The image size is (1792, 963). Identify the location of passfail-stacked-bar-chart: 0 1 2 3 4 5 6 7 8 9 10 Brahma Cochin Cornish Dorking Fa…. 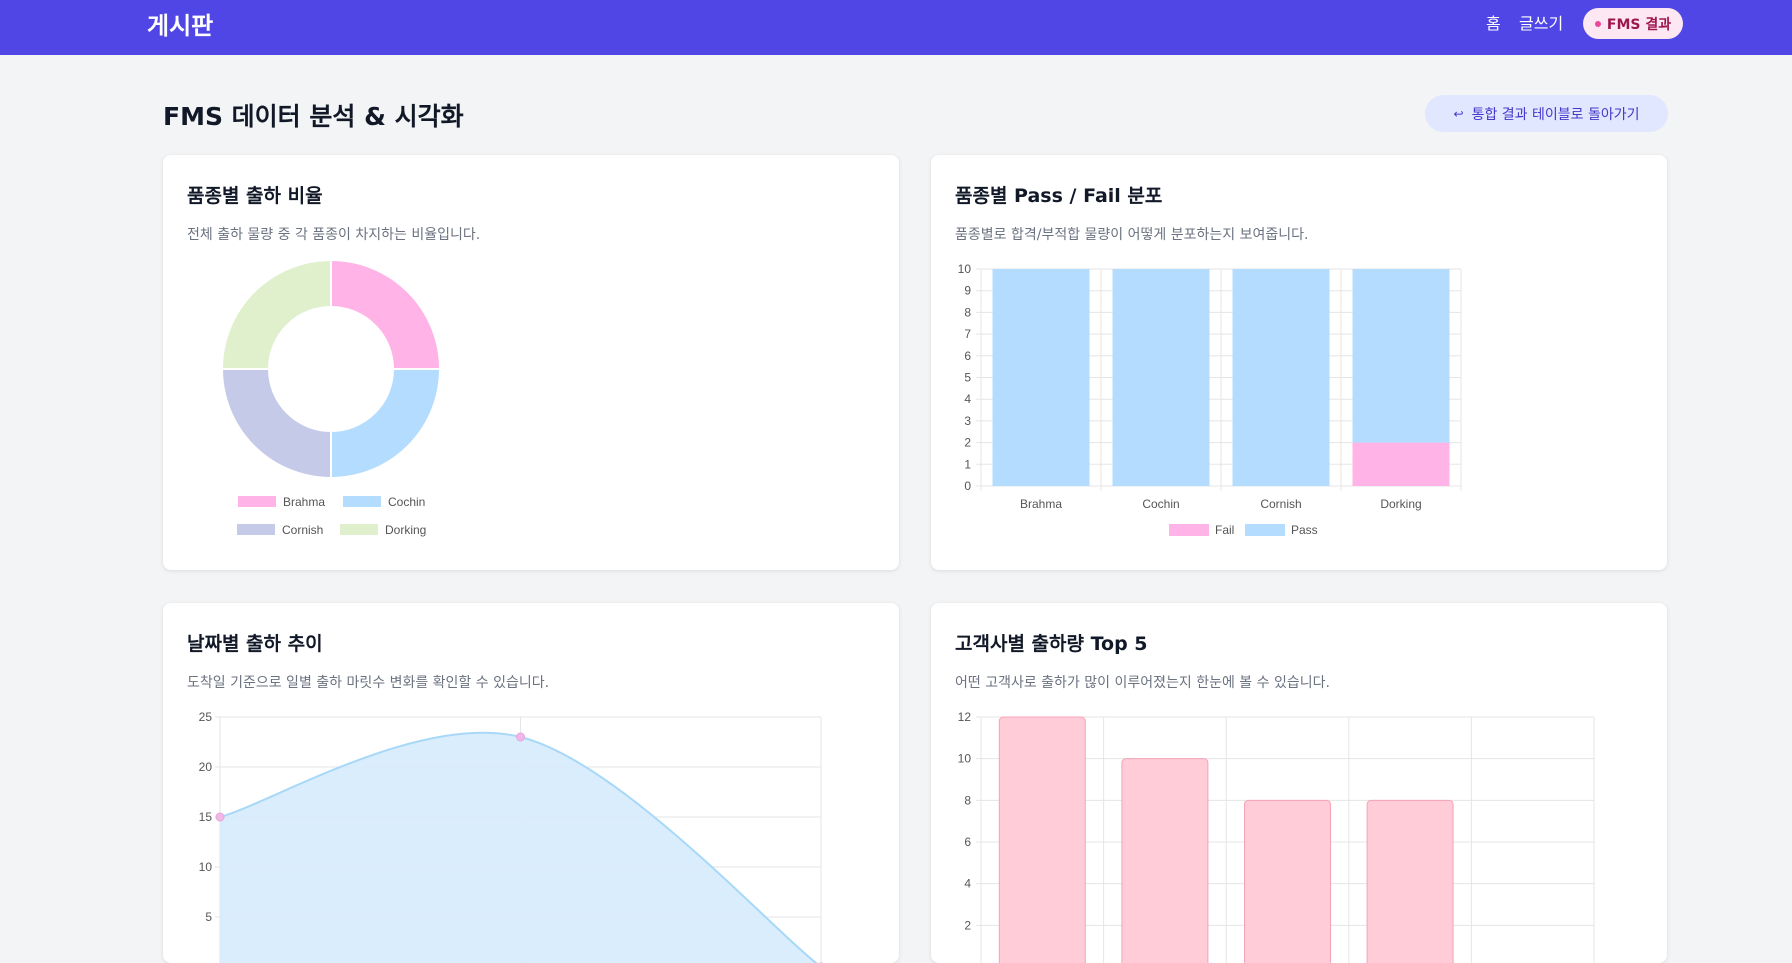
(1210, 399).